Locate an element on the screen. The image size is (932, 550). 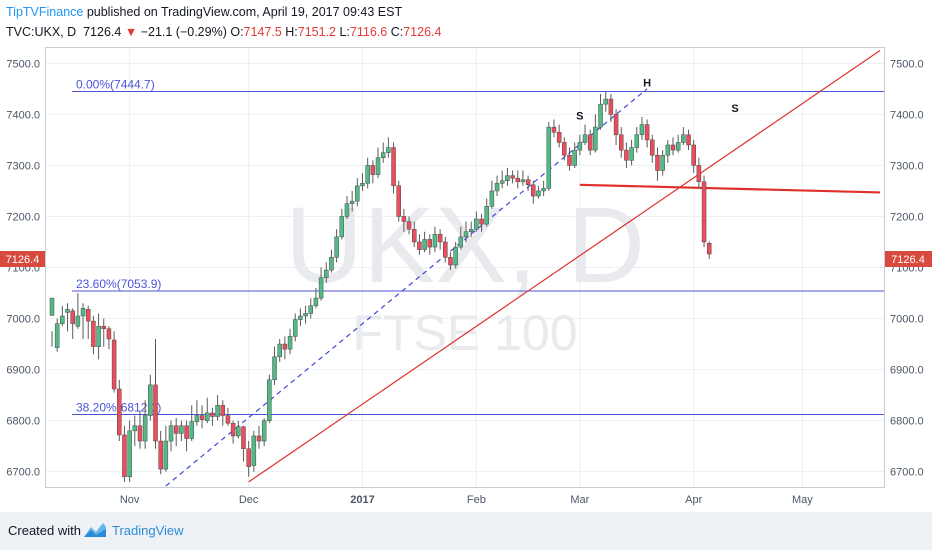
created-with-text: Created with is located at coordinates (44, 530).